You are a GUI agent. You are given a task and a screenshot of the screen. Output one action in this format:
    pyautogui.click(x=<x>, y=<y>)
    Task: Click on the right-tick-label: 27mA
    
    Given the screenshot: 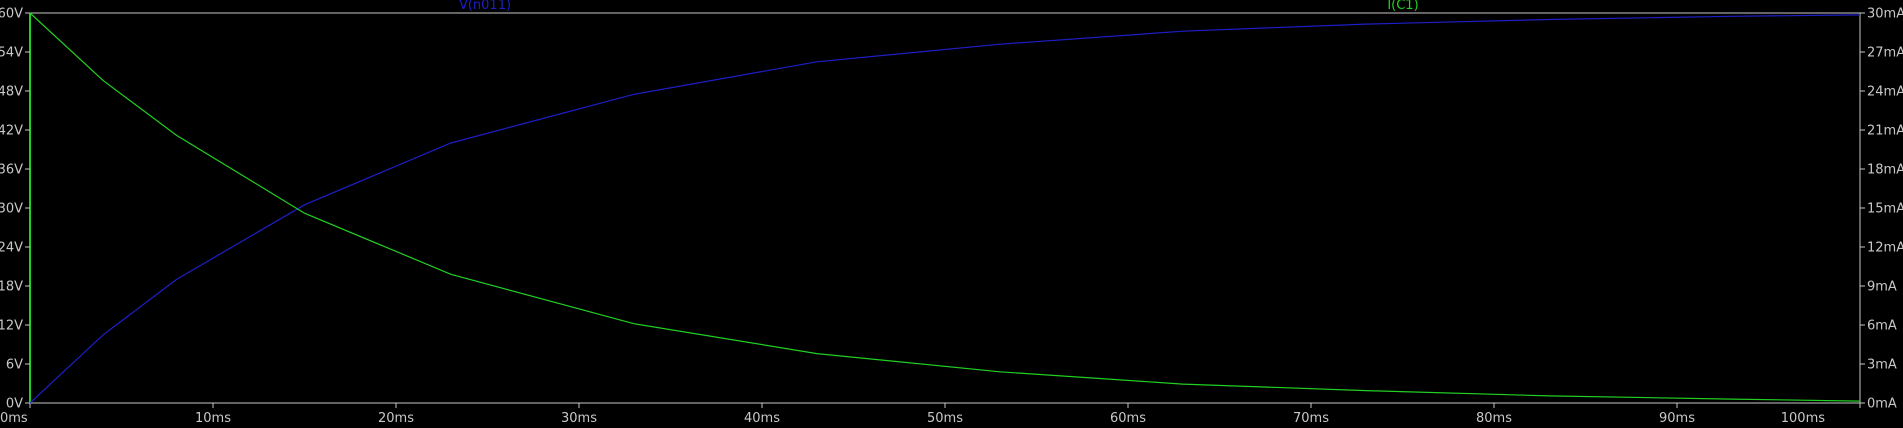 What is the action you would take?
    pyautogui.click(x=1885, y=53)
    